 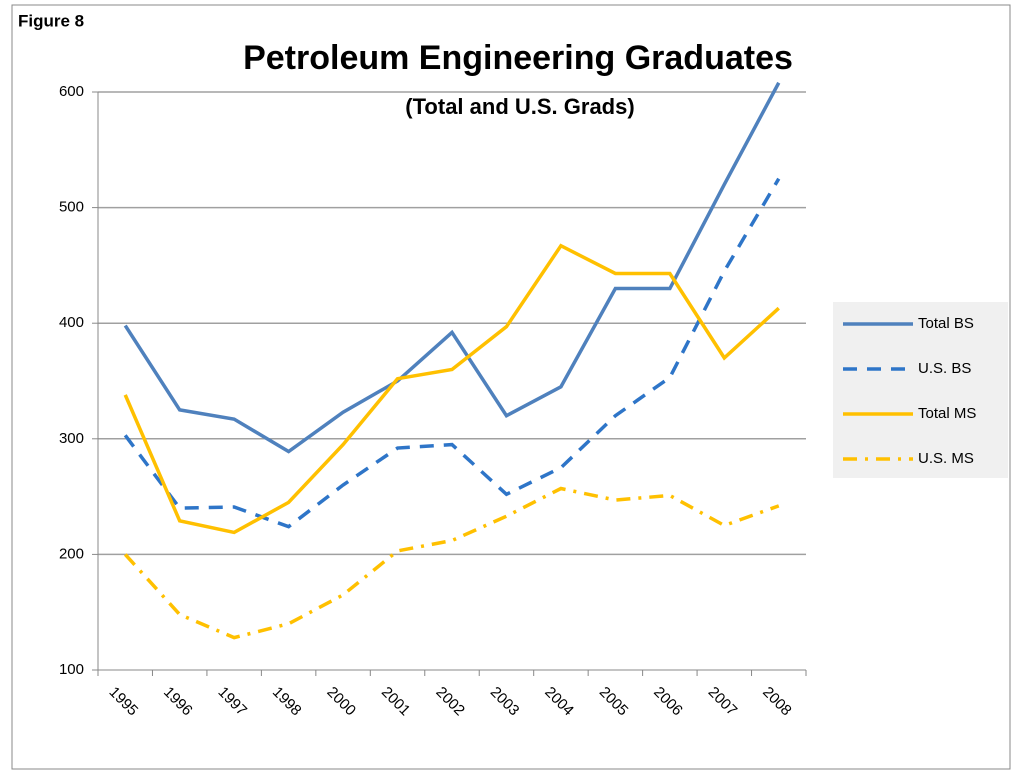 I want to click on x-tick-label: 2006, so click(x=668, y=702).